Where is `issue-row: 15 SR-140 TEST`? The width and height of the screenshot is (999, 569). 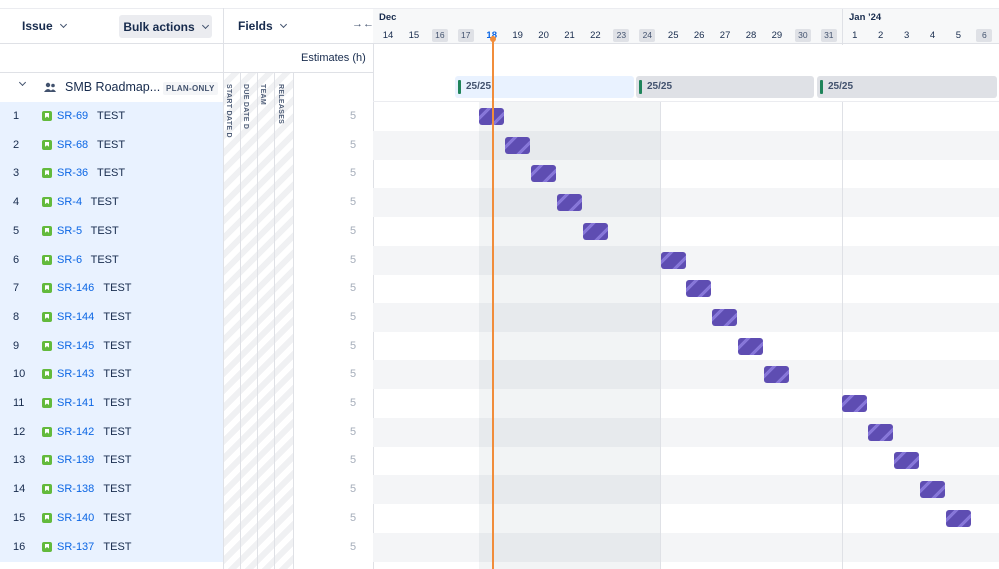
issue-row: 15 SR-140 TEST is located at coordinates (111, 518).